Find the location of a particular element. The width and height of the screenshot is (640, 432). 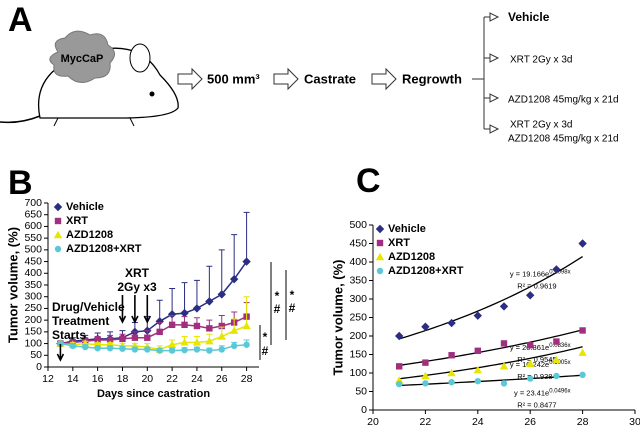

flow-arrows is located at coordinates (338, 73).